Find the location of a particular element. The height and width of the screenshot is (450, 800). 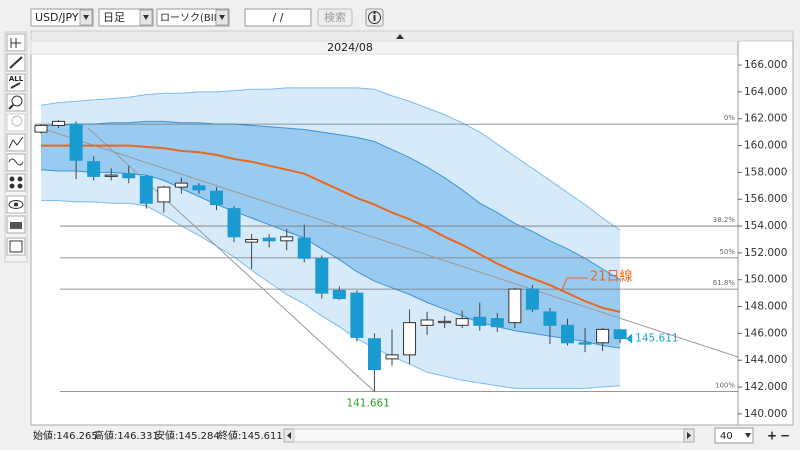

indicator-tool is located at coordinates (16, 142).